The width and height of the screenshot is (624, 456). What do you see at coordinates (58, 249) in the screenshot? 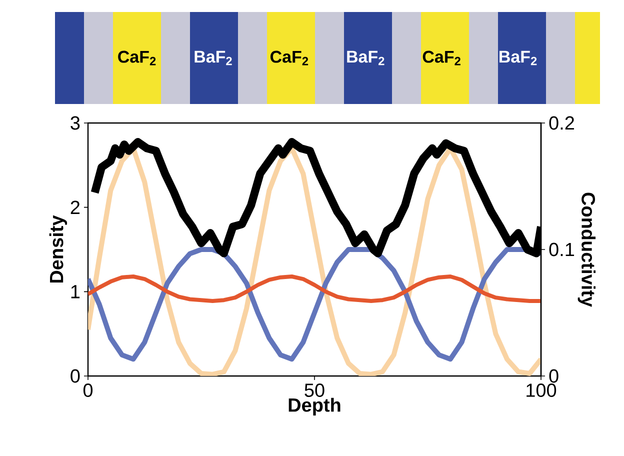
I see `y-axis-title: Density` at bounding box center [58, 249].